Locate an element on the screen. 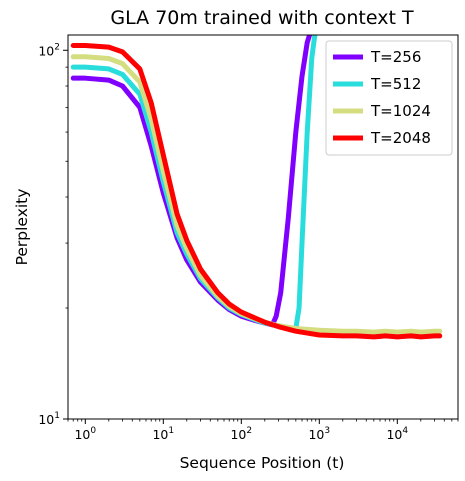  legend: T=256 T=512 T=1024 T=2048 is located at coordinates (389, 98).